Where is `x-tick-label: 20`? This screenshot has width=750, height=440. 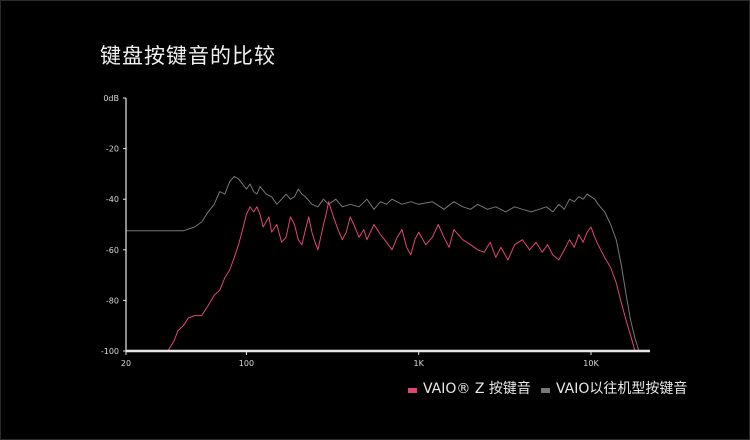 x-tick-label: 20 is located at coordinates (126, 363).